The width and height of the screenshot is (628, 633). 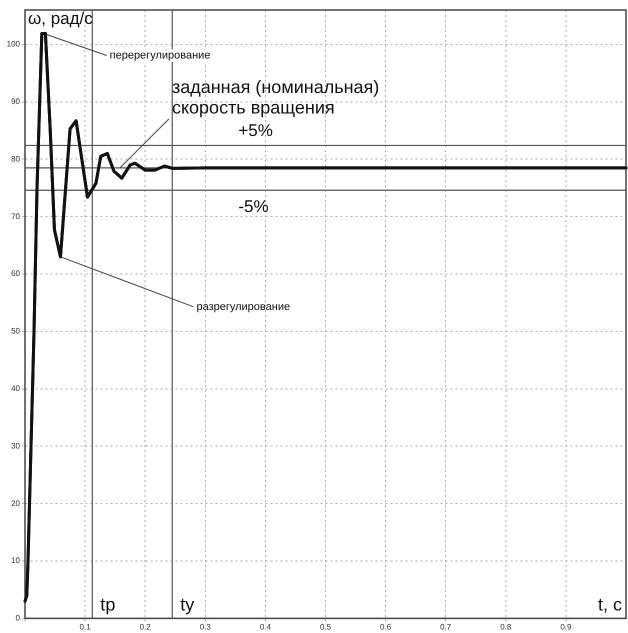 What do you see at coordinates (146, 627) in the screenshot?
I see `x-tick-label: 0.2` at bounding box center [146, 627].